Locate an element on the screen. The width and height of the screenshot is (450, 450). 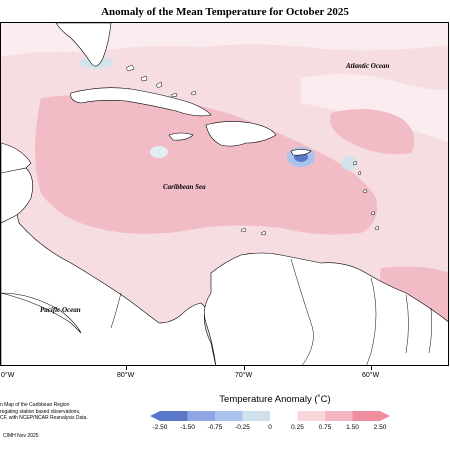
land-florida is located at coordinates (83, 45).